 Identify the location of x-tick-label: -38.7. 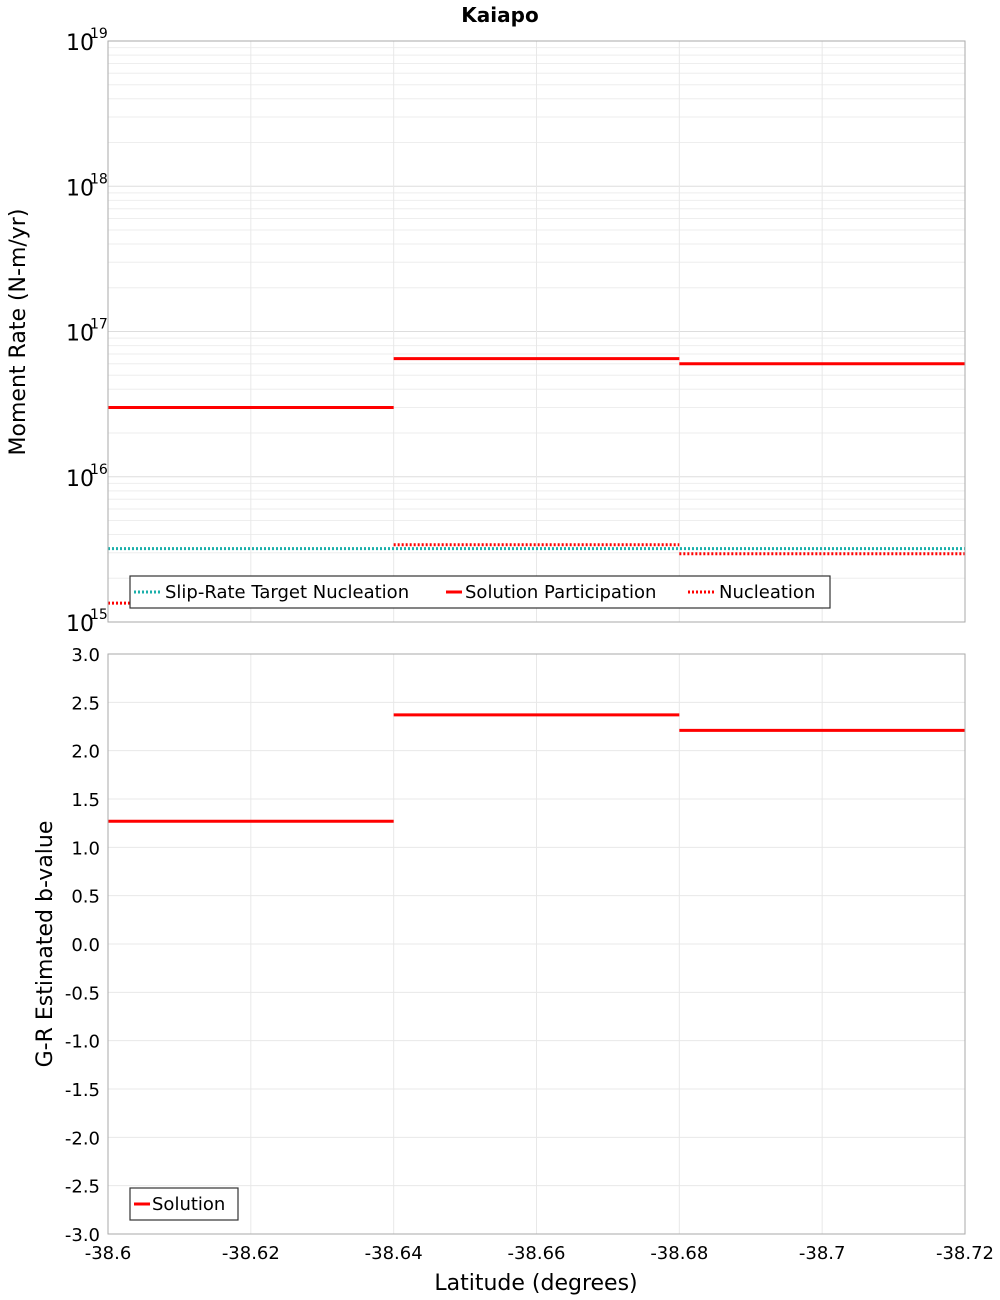
(822, 1253).